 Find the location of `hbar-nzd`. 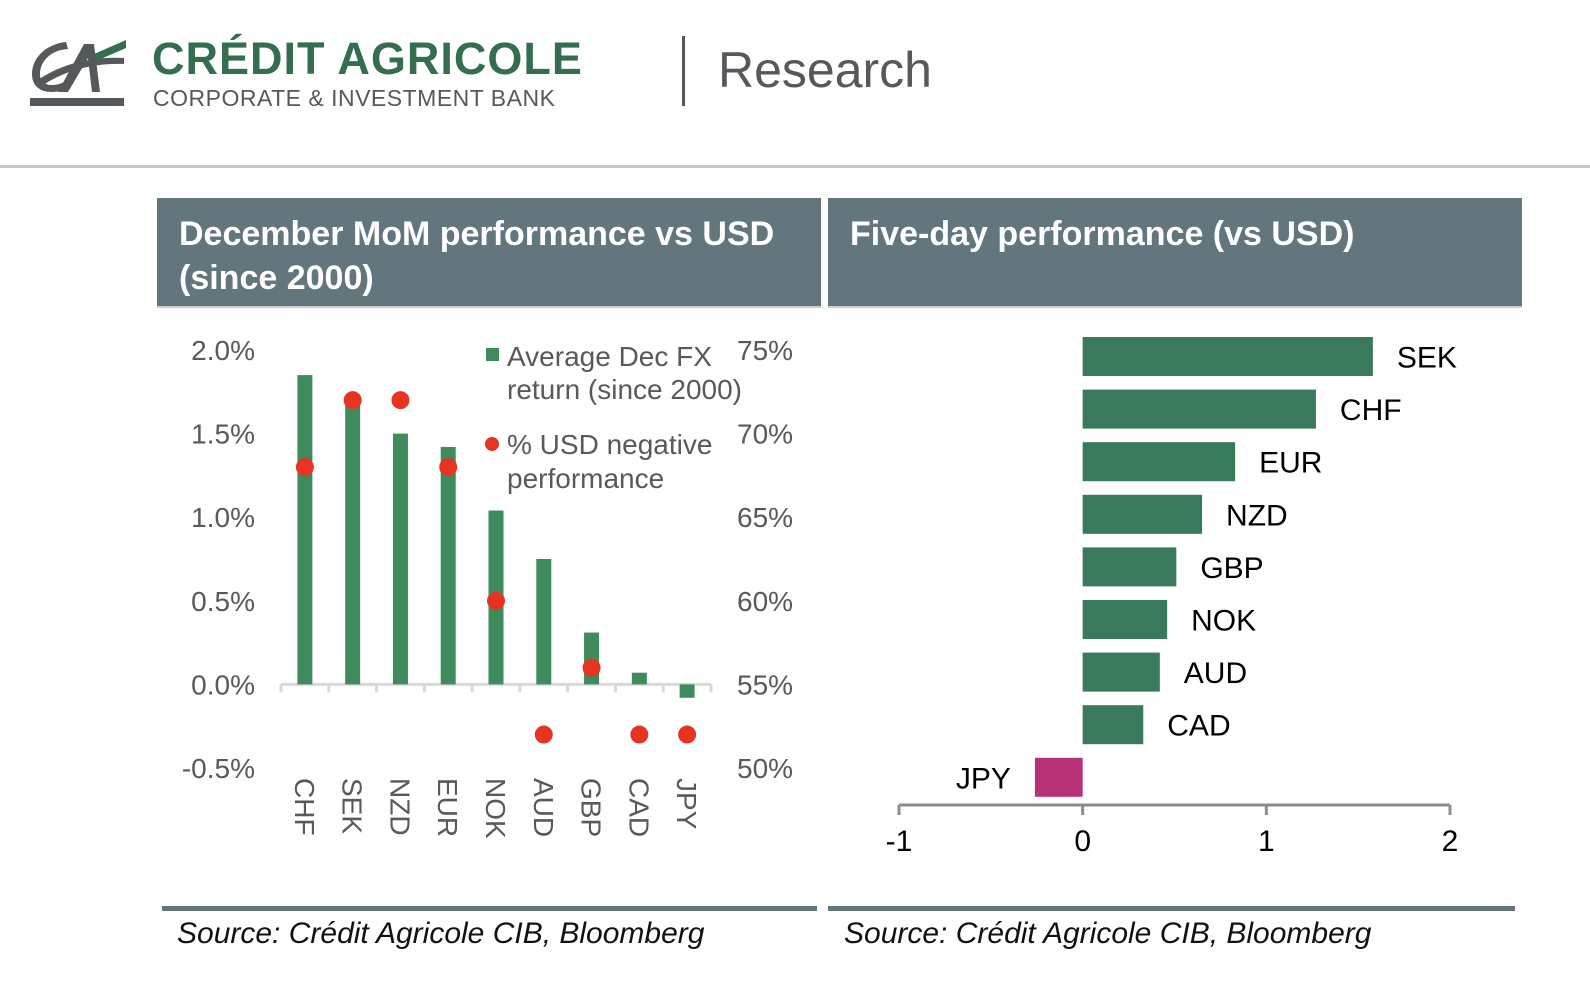

hbar-nzd is located at coordinates (1142, 514).